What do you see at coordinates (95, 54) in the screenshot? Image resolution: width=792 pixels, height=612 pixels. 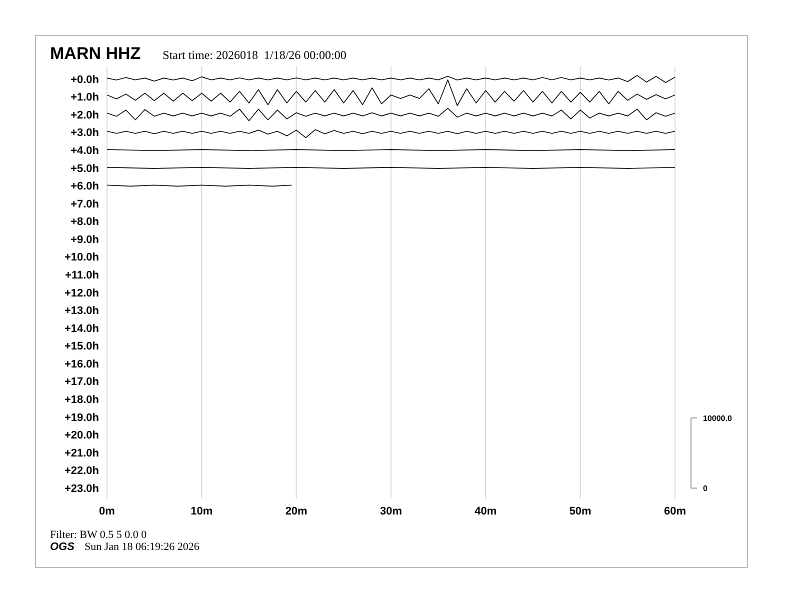 I see `chart-title: MARN HHZ` at bounding box center [95, 54].